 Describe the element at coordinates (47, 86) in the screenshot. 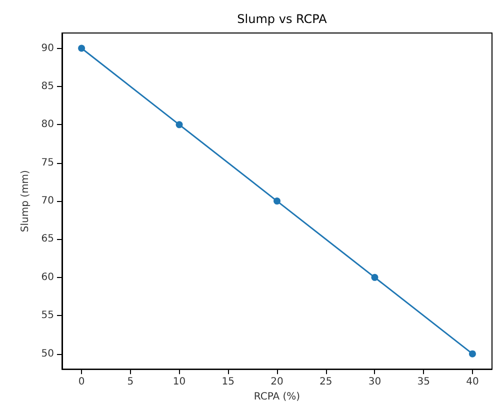

I see `y-tick-label: 85` at that location.